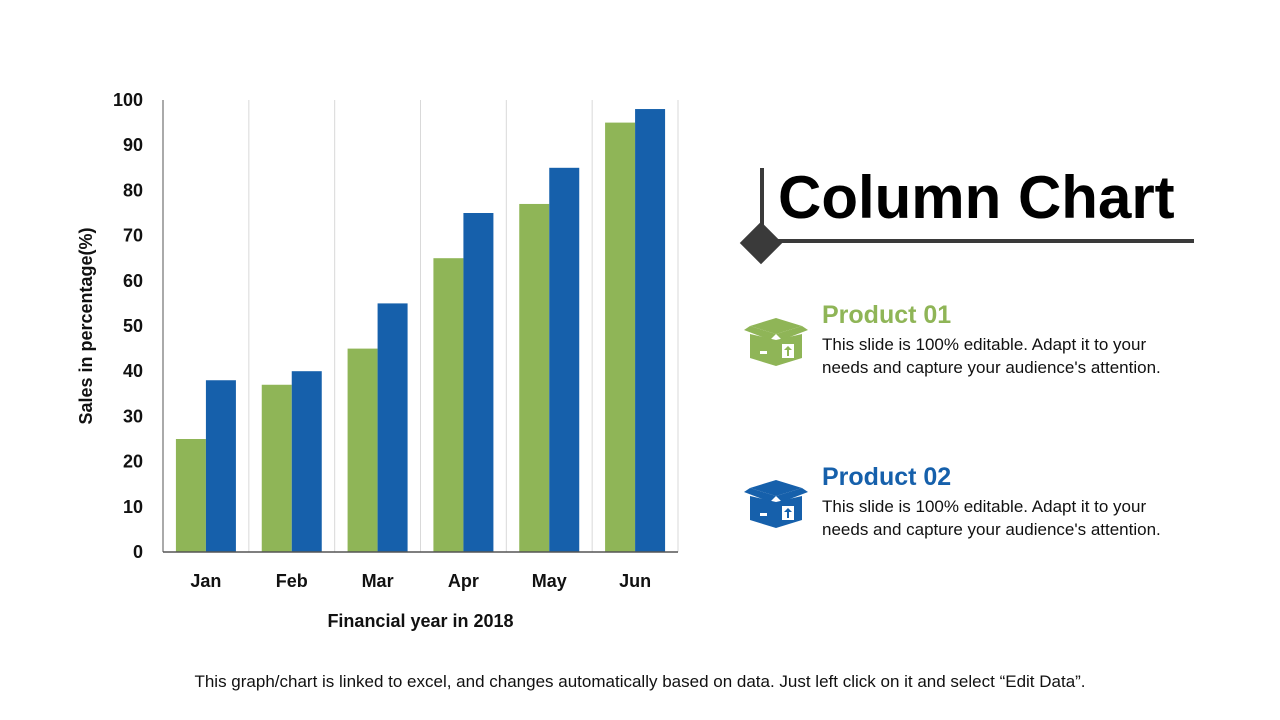  Describe the element at coordinates (420, 621) in the screenshot. I see `x-axis-title: Financial year in 2018` at that location.